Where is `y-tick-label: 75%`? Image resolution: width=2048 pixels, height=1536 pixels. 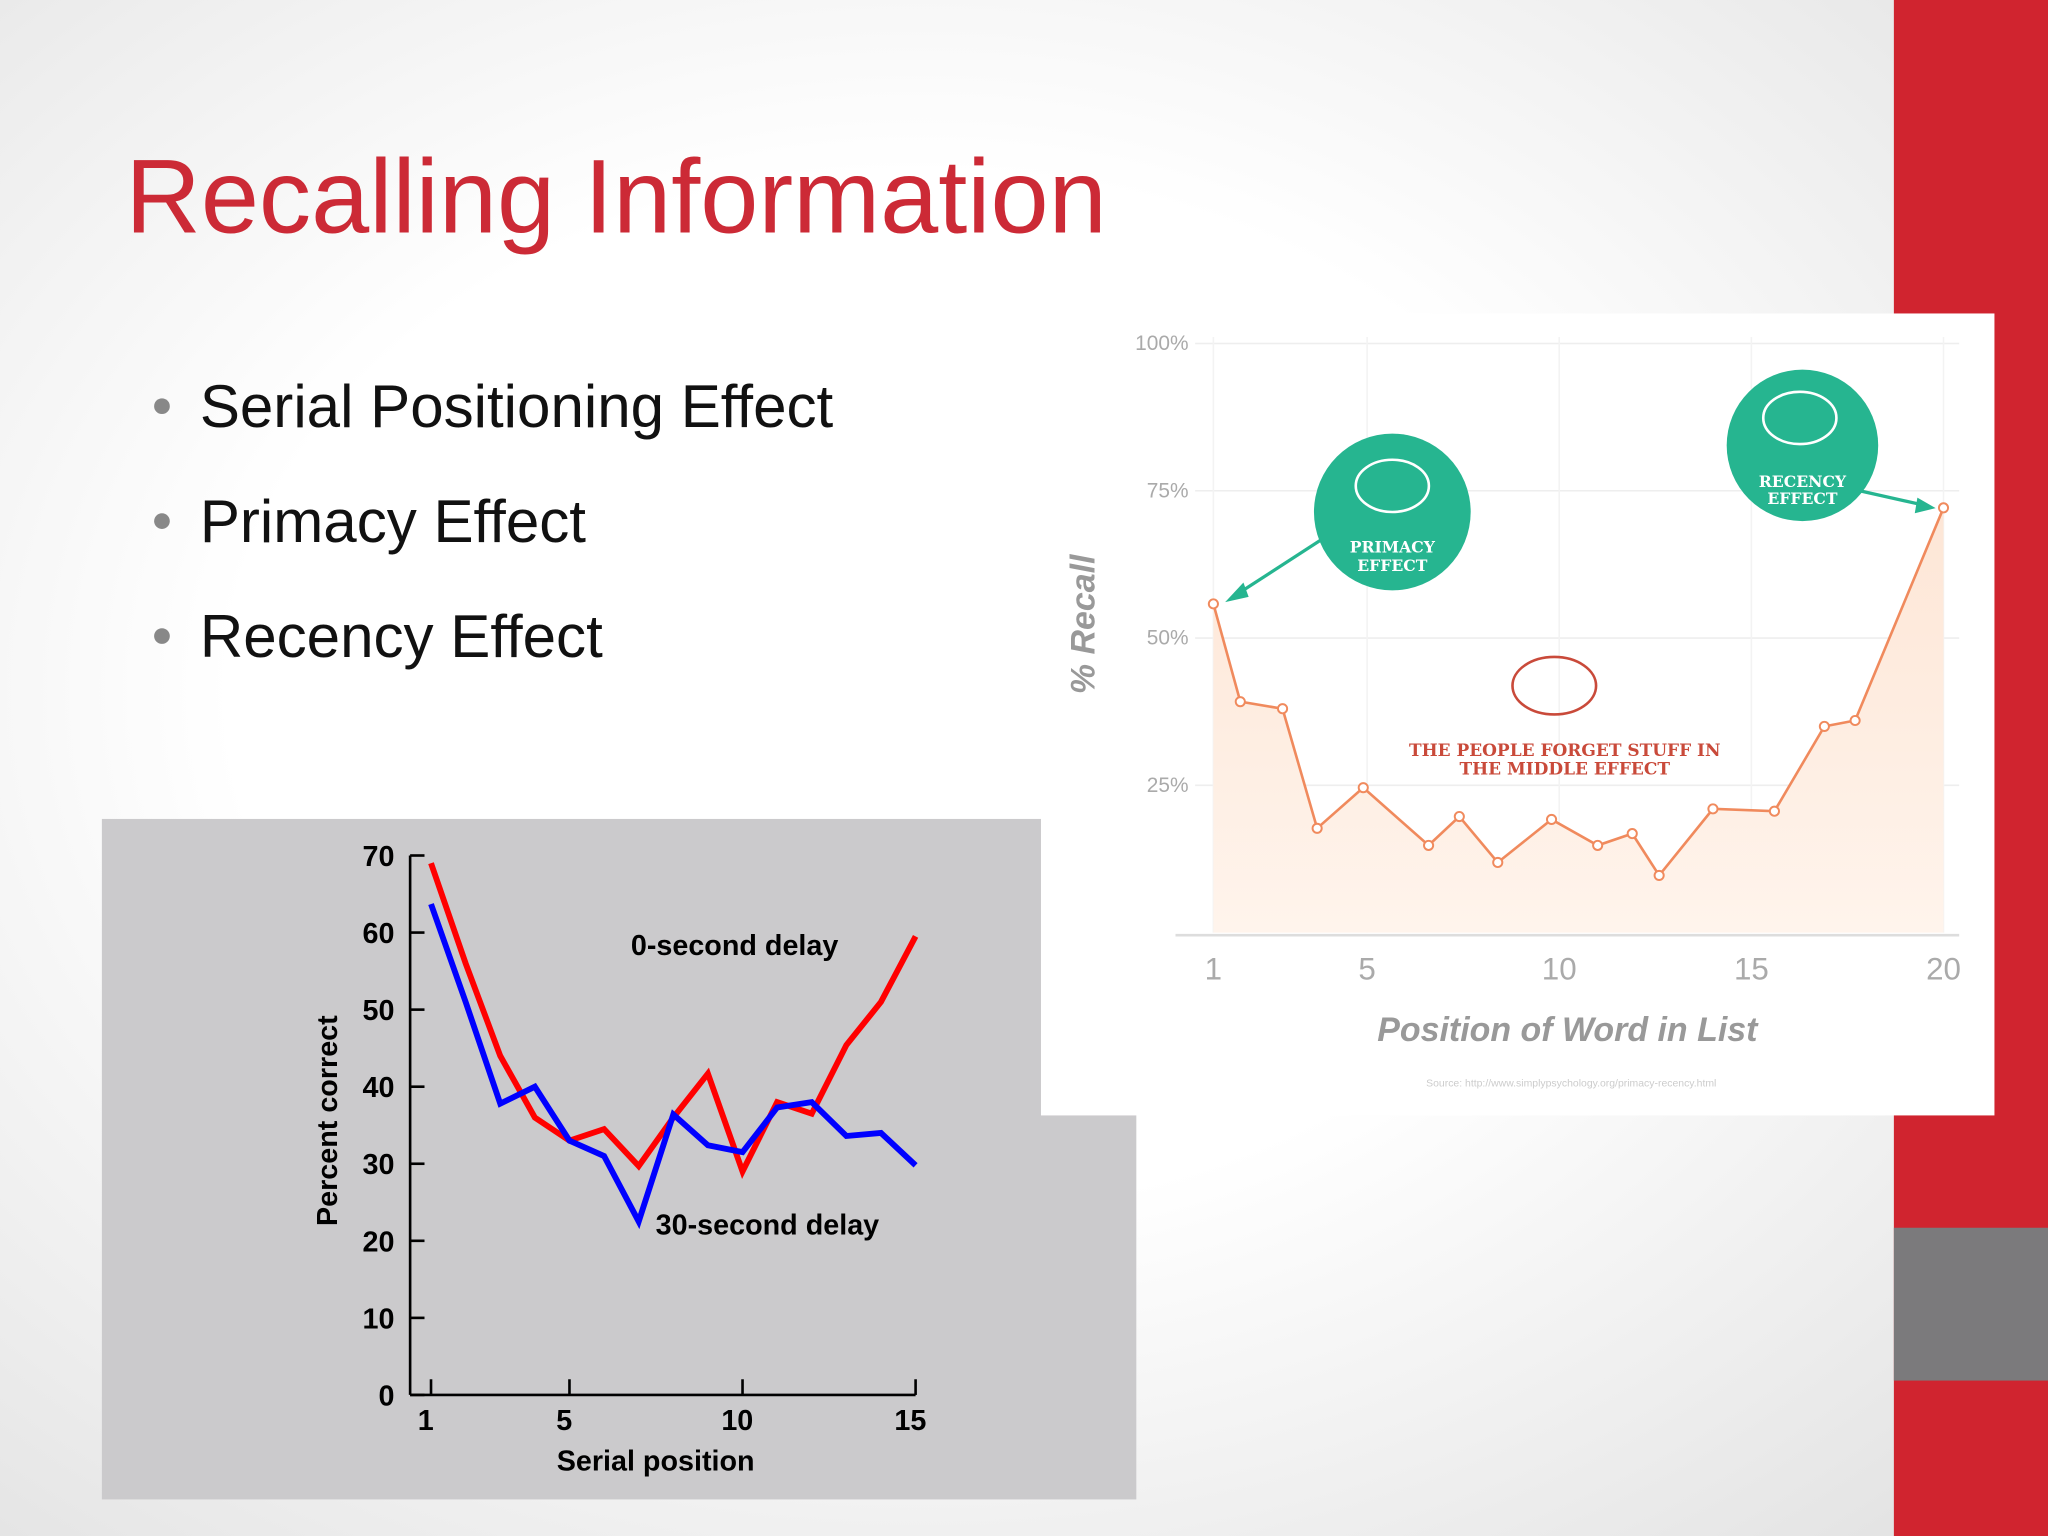 y-tick-label: 75% is located at coordinates (1168, 490).